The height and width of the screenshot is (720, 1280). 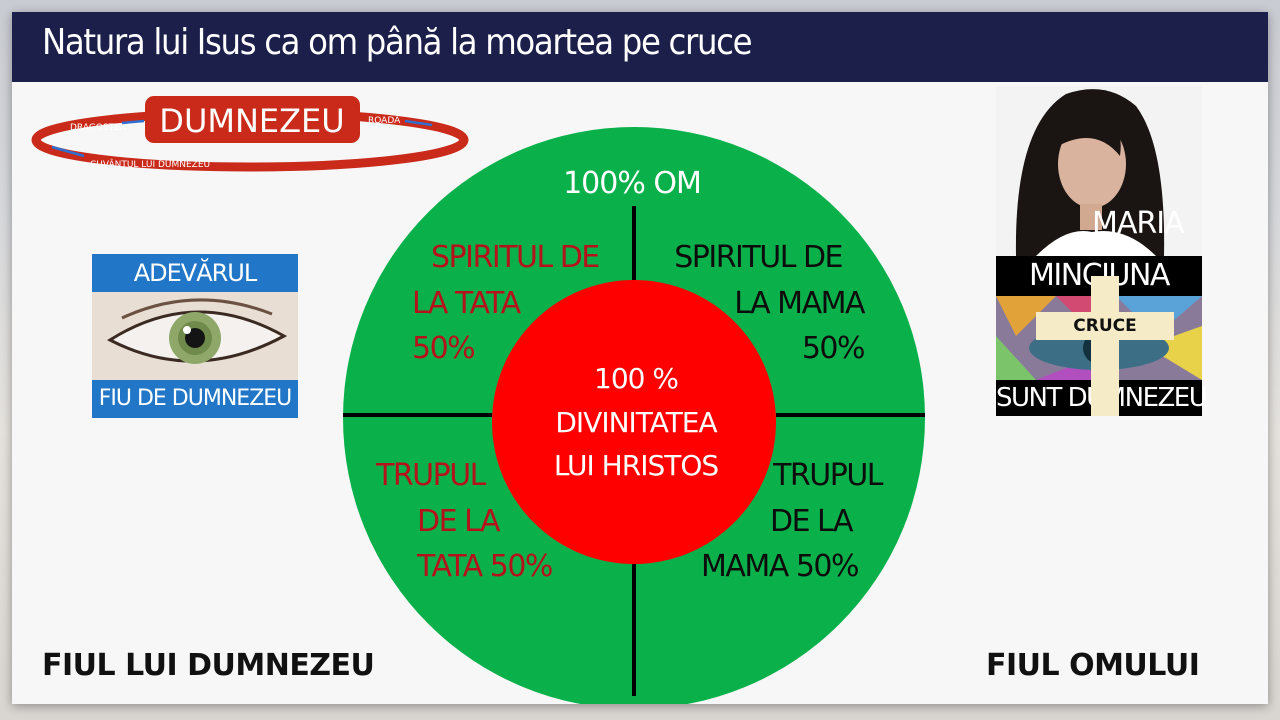 I want to click on quadrant-top-left: SPIRITUL DE LA TATA 50%, so click(x=506, y=303).